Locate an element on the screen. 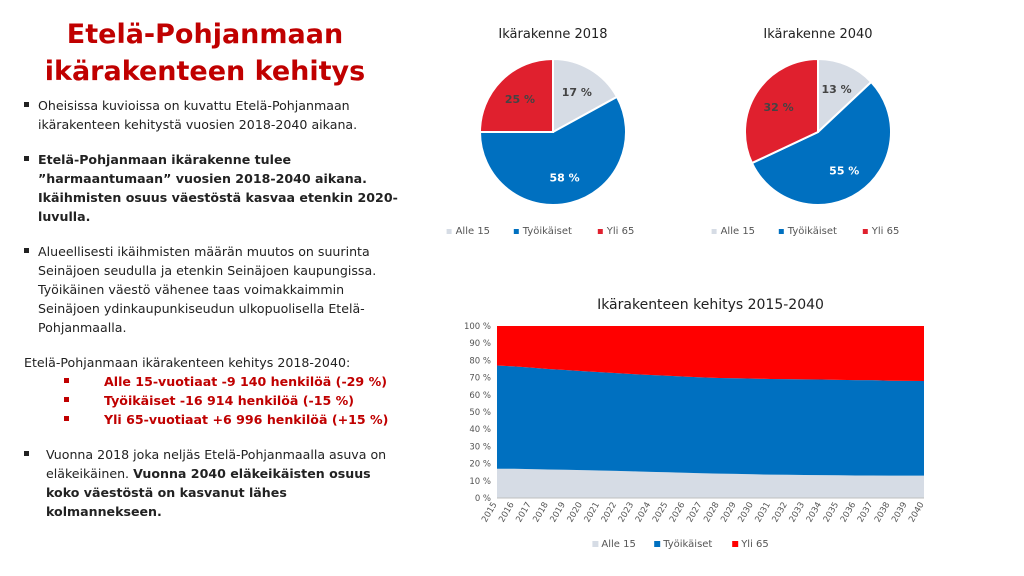  area-x-tick-label: 2018 is located at coordinates (540, 513).